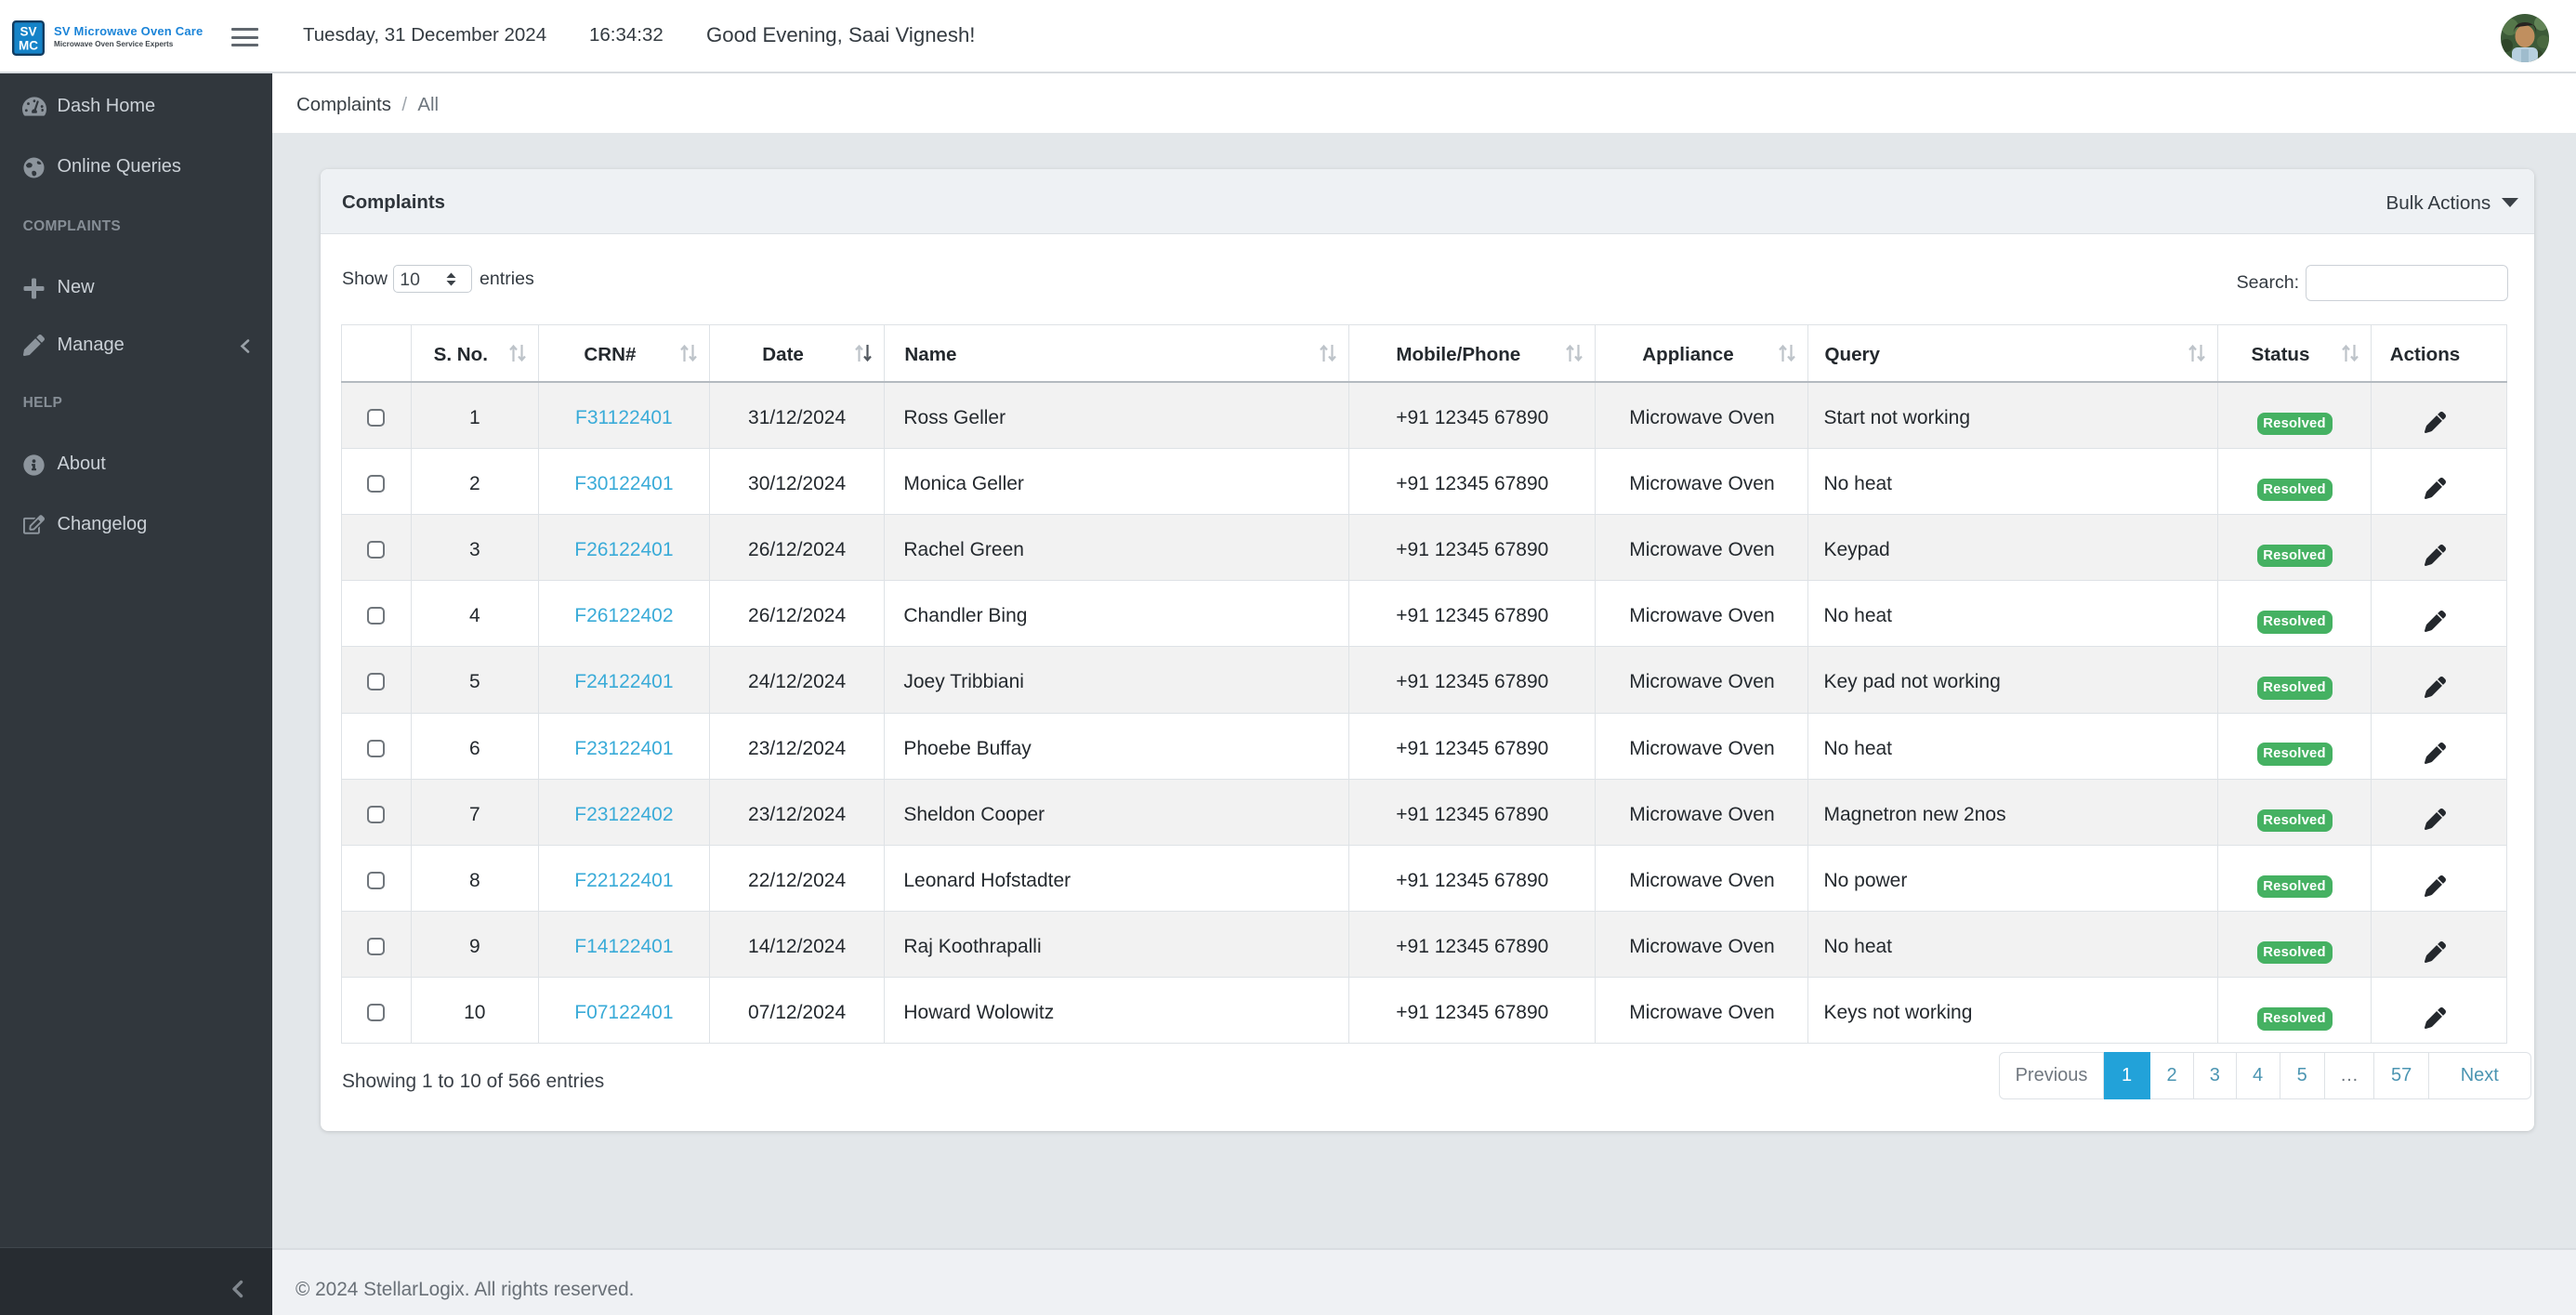  Describe the element at coordinates (28, 46) in the screenshot. I see `svg-text: MC` at that location.